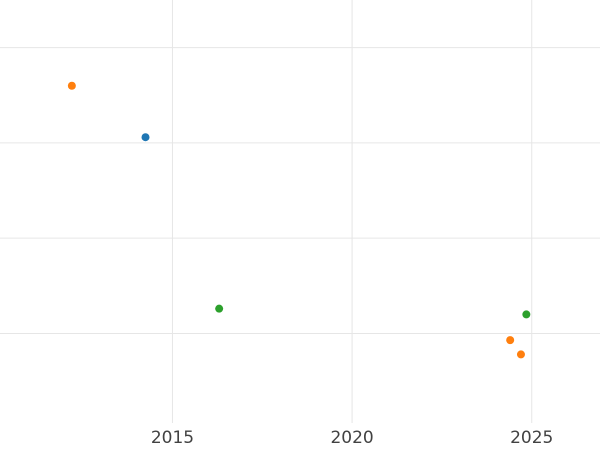  Describe the element at coordinates (172, 438) in the screenshot. I see `x-tick-label: 2015` at that location.